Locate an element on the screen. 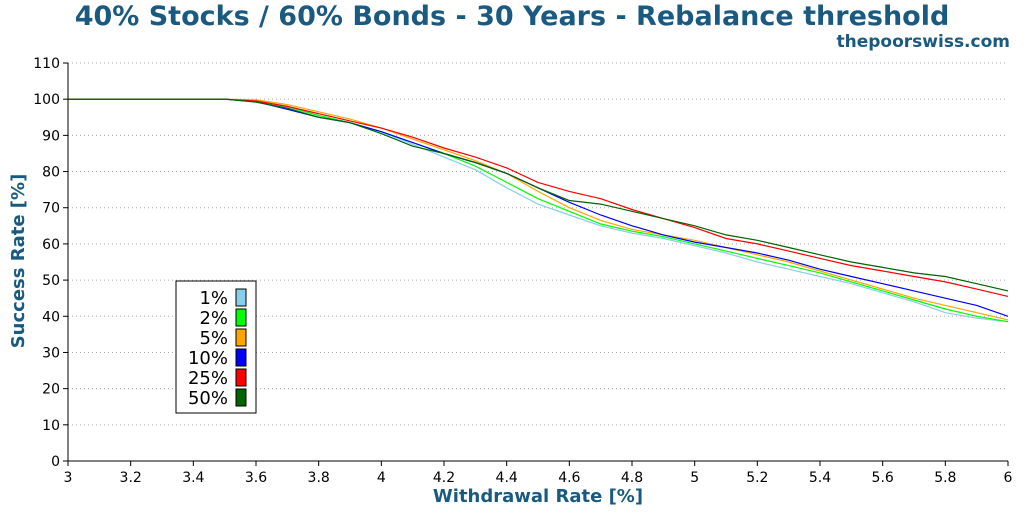 The height and width of the screenshot is (512, 1024). legend-label: 5% is located at coordinates (213, 338).